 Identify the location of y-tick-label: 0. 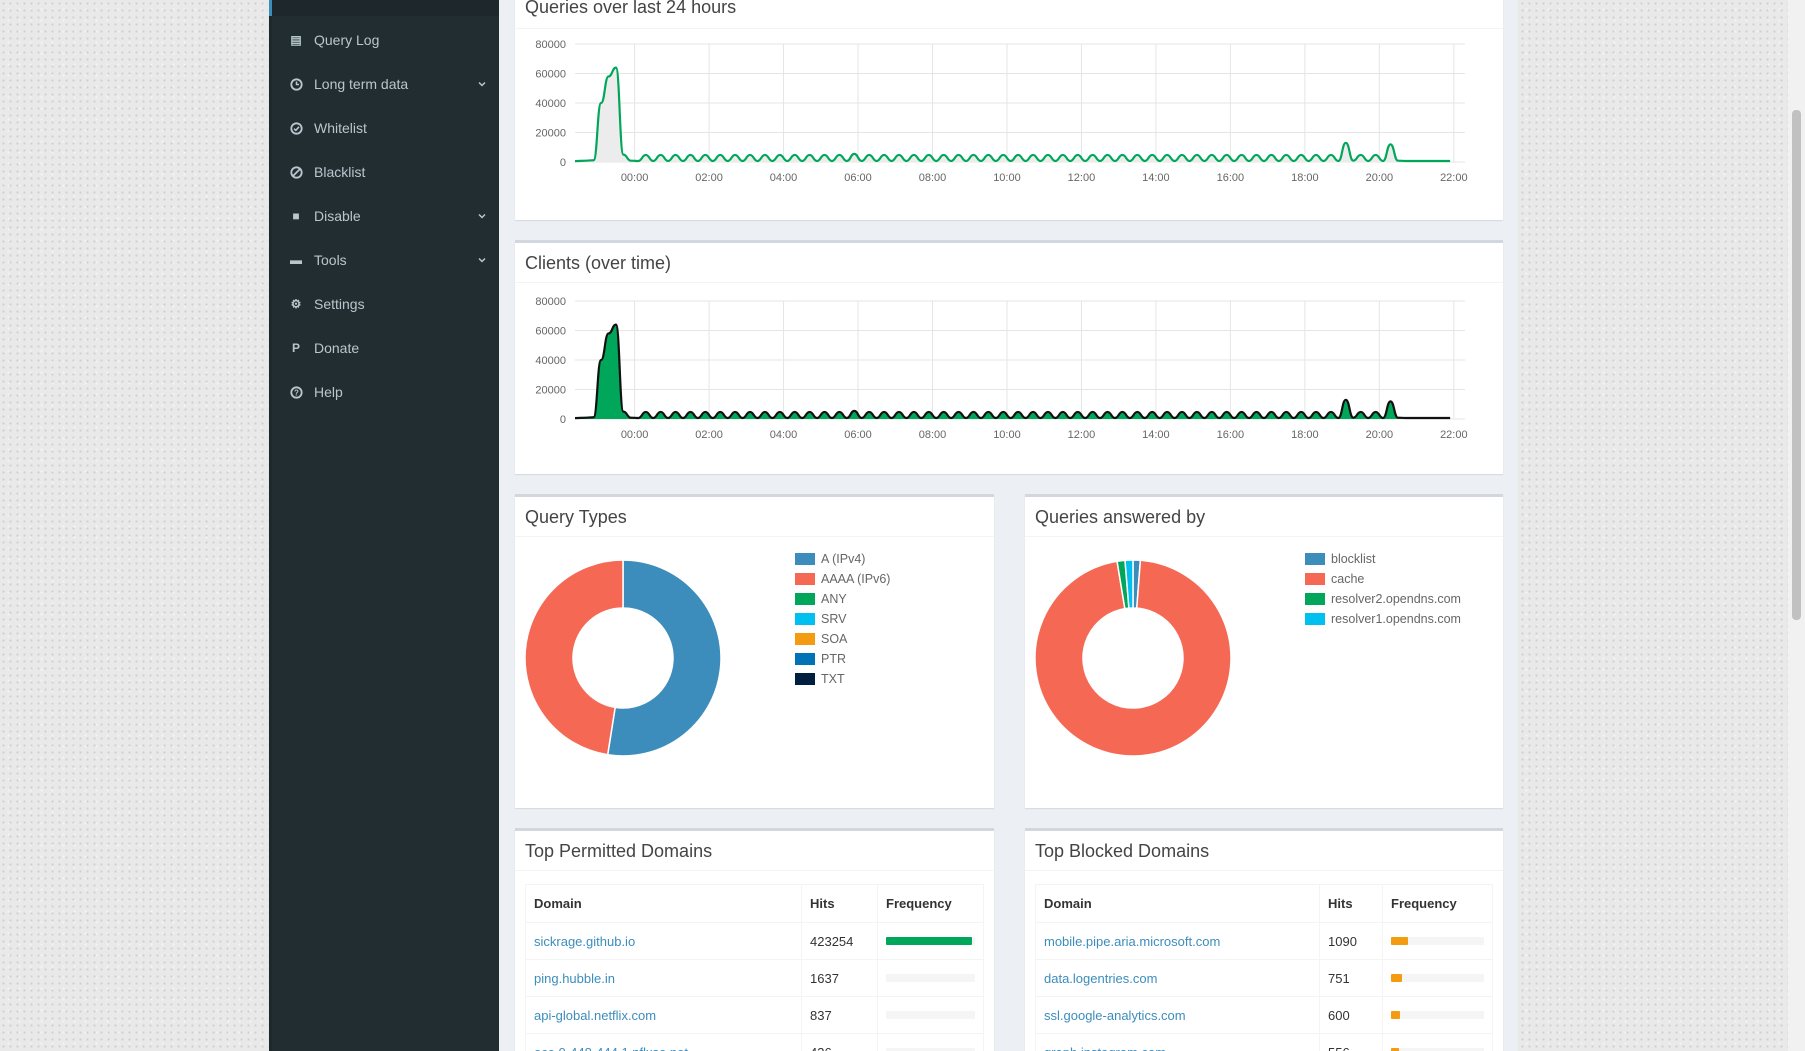
(563, 420).